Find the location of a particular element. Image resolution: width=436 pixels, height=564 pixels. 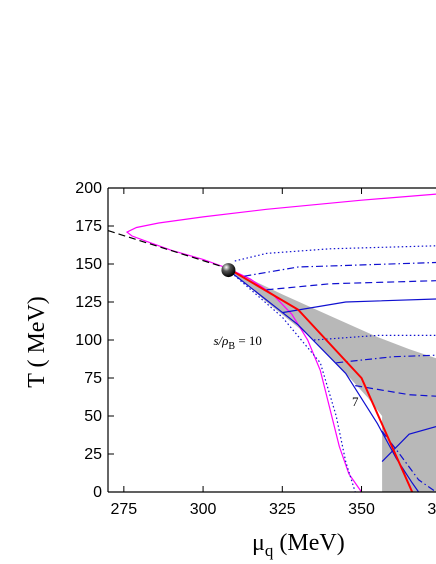

x-tick-label: 375 is located at coordinates (431, 509).